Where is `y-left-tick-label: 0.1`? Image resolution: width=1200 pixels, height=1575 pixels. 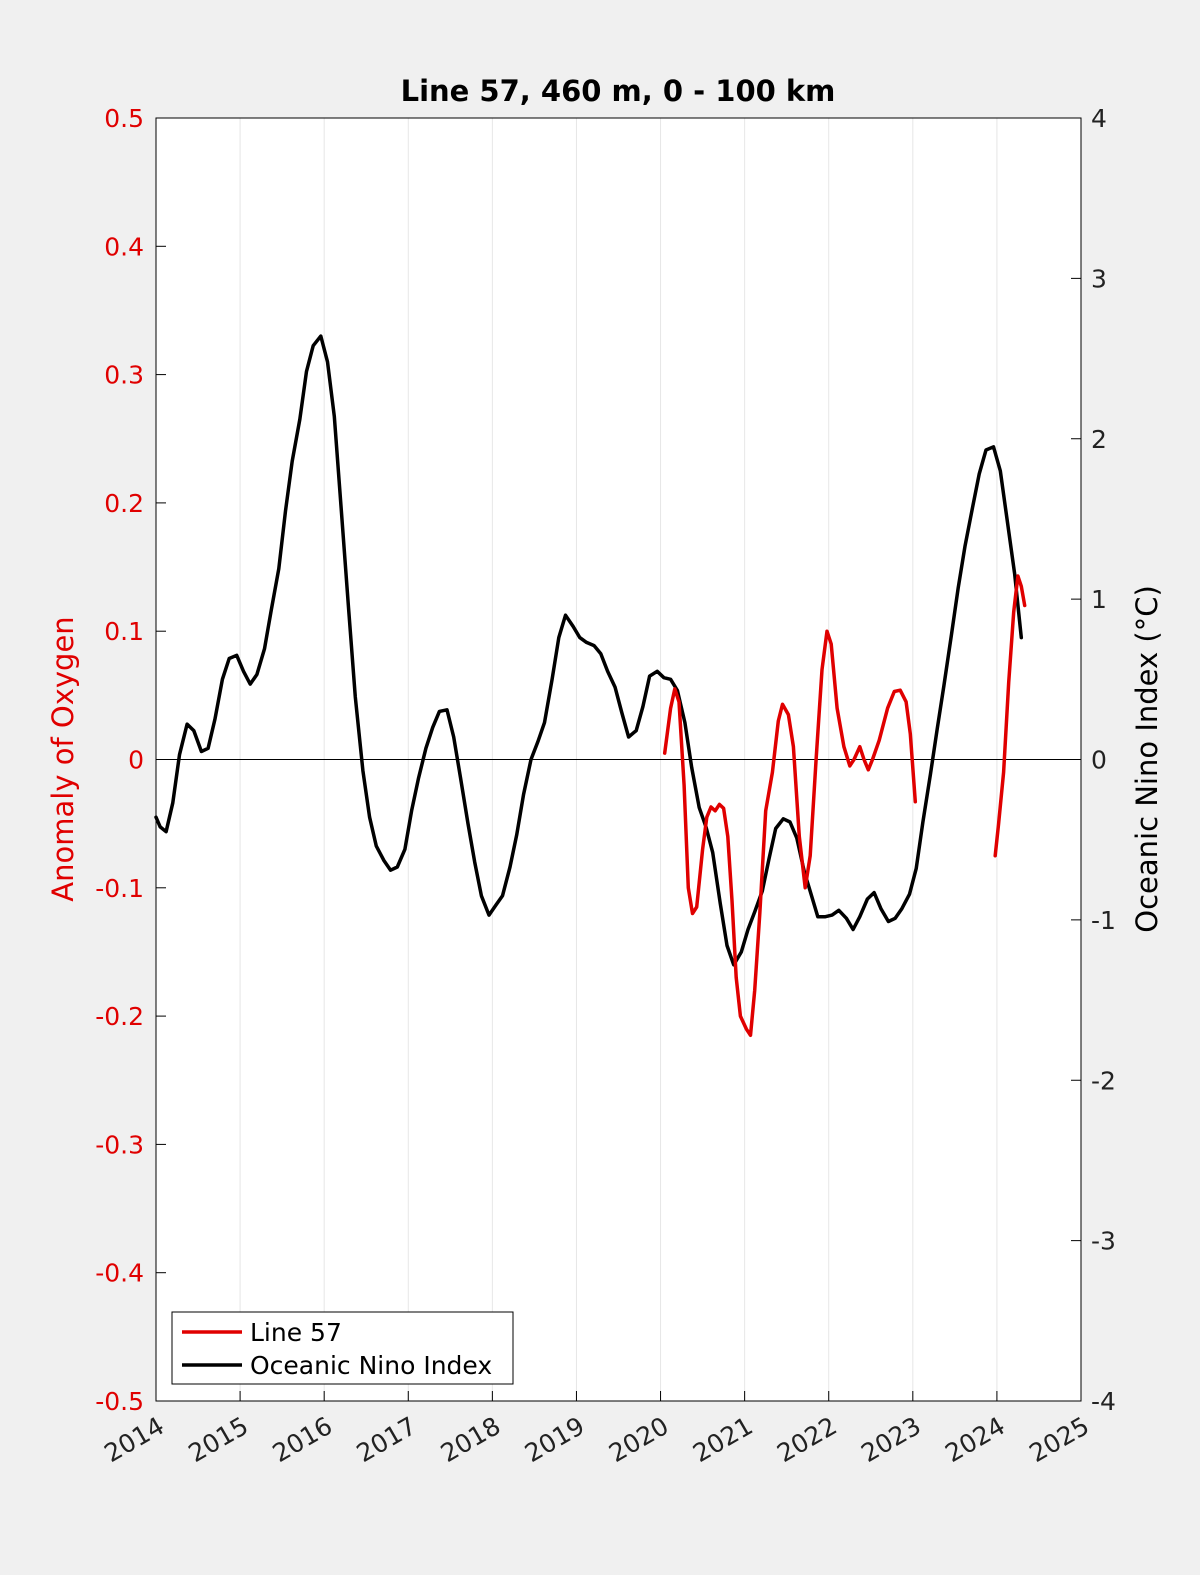
y-left-tick-label: 0.1 is located at coordinates (124, 631).